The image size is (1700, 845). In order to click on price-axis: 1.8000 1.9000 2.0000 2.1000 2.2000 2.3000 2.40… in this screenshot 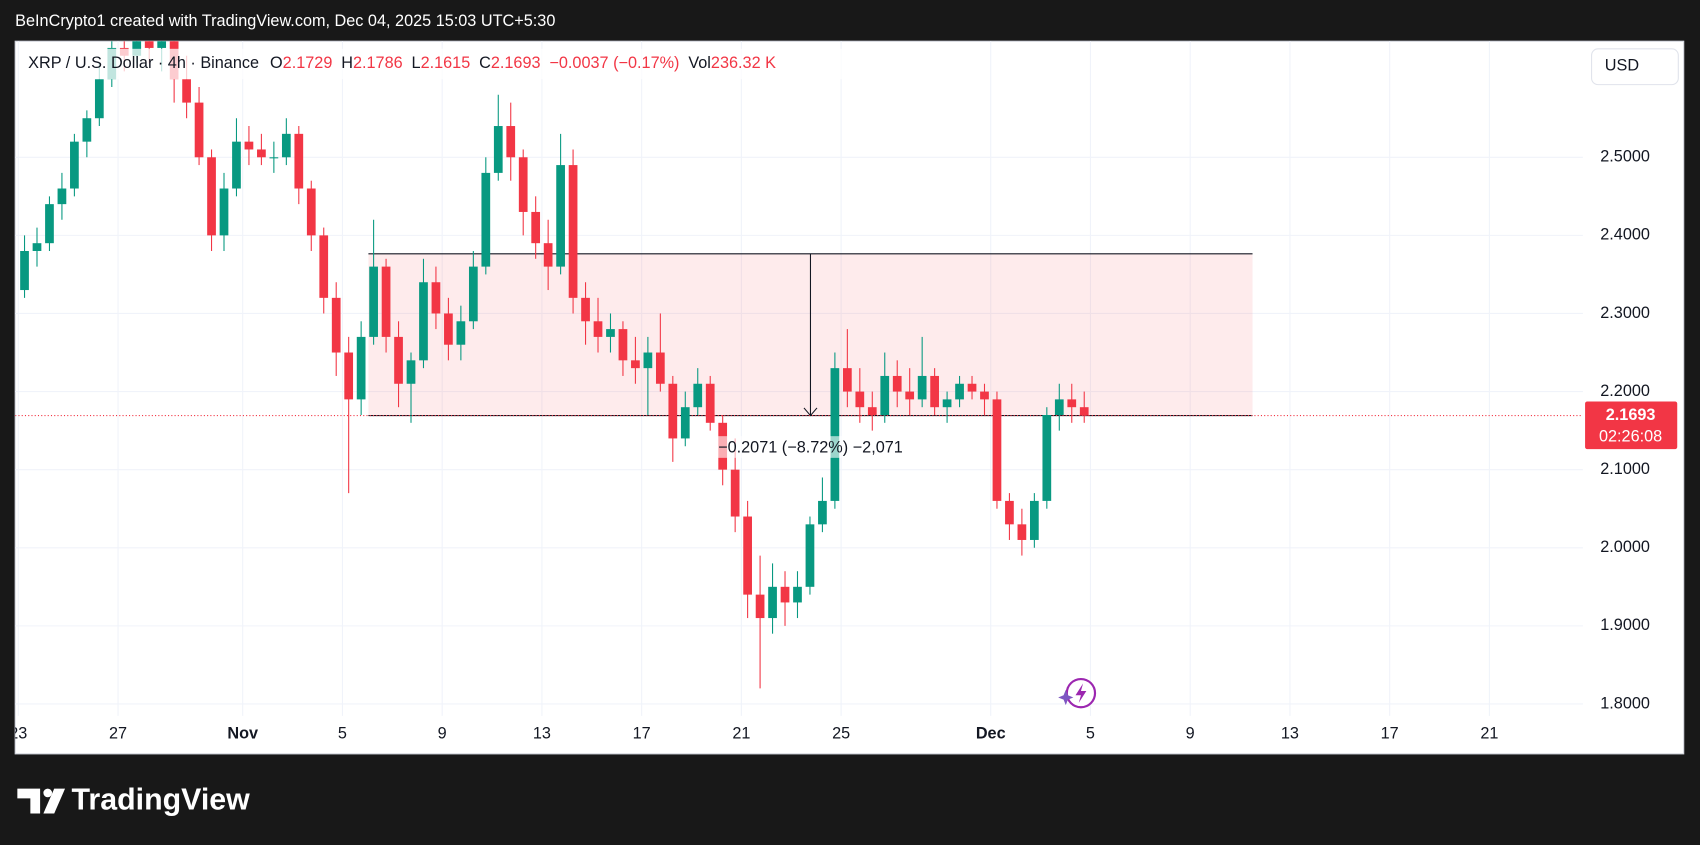, I will do `click(1631, 430)`.